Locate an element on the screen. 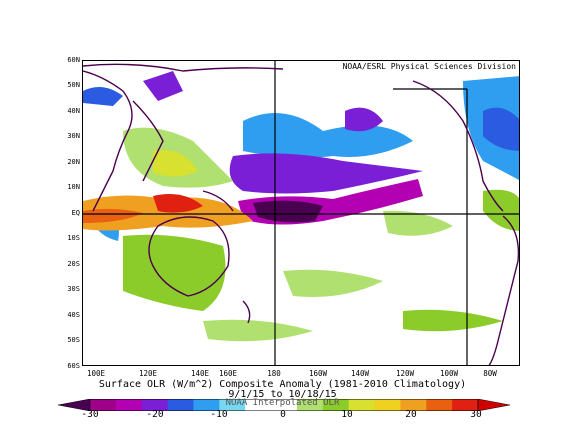  lat-label: 30N is located at coordinates (73, 136).